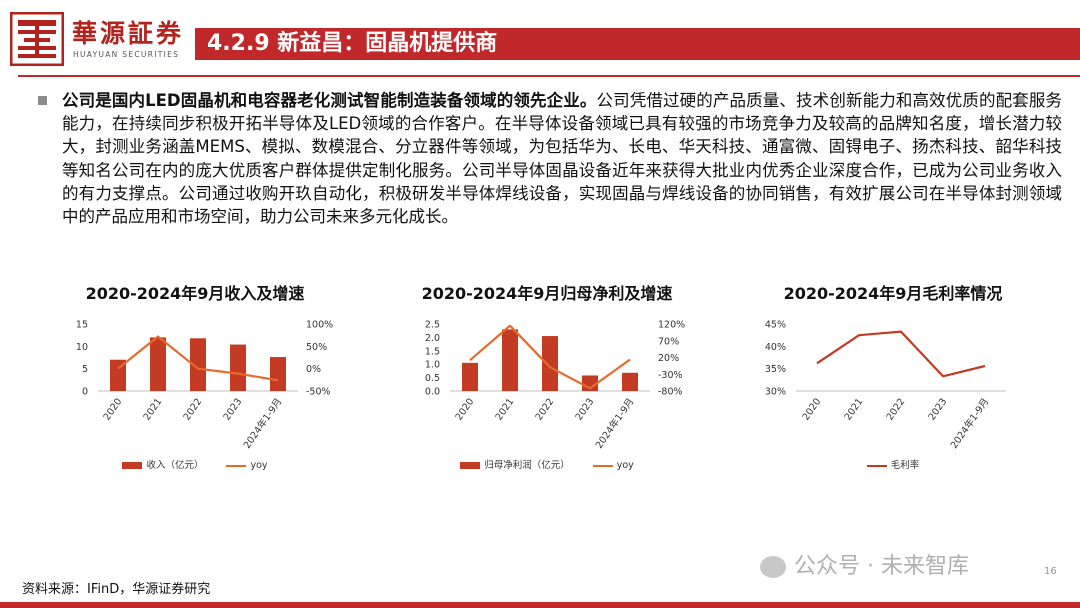 The width and height of the screenshot is (1080, 608). Describe the element at coordinates (432, 351) in the screenshot. I see `y-left-tick-label: 1.5` at that location.